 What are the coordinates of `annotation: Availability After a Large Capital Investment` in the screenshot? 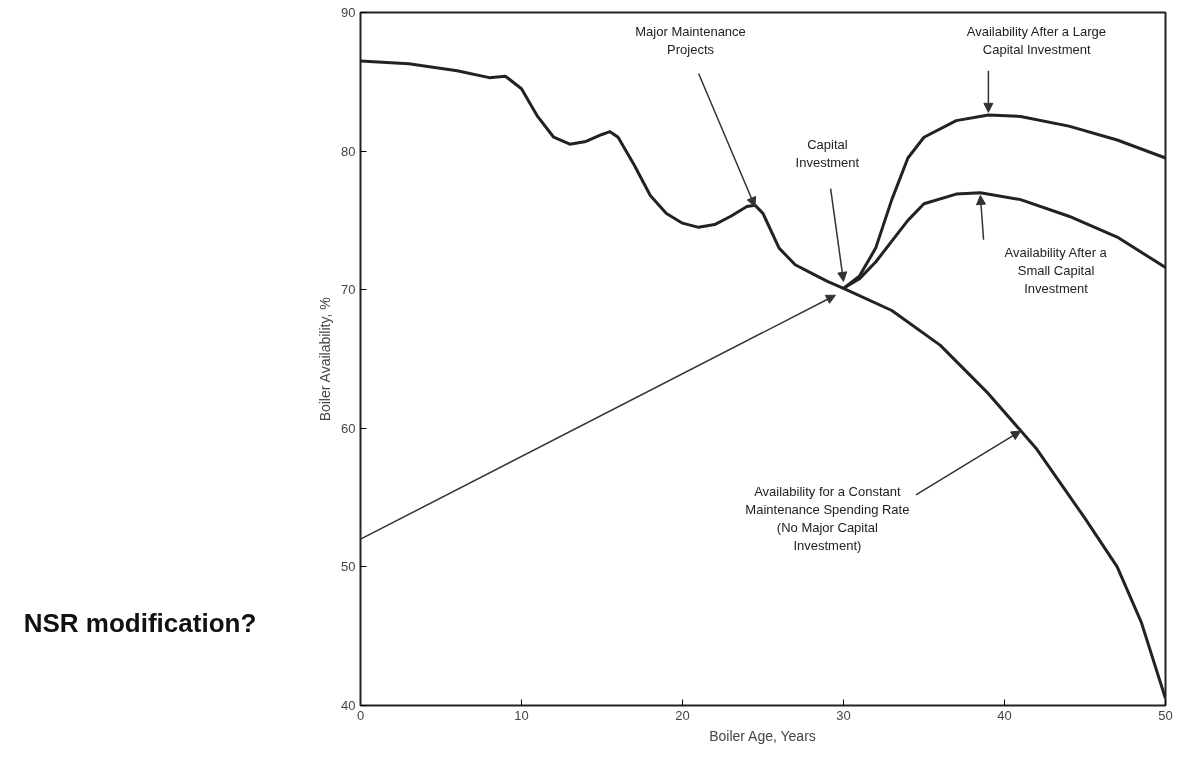 It's located at (1036, 40).